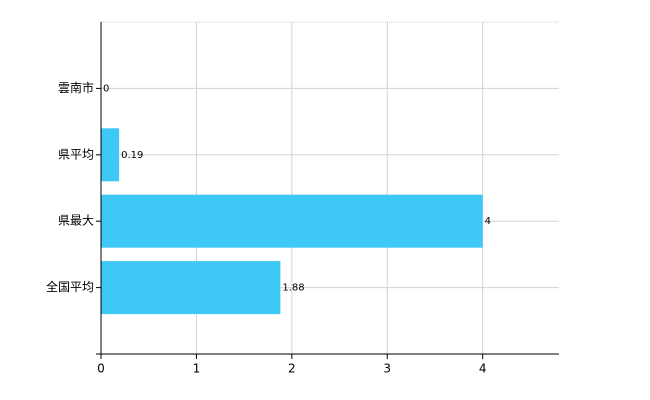  I want to click on value-label: 0, so click(106, 88).